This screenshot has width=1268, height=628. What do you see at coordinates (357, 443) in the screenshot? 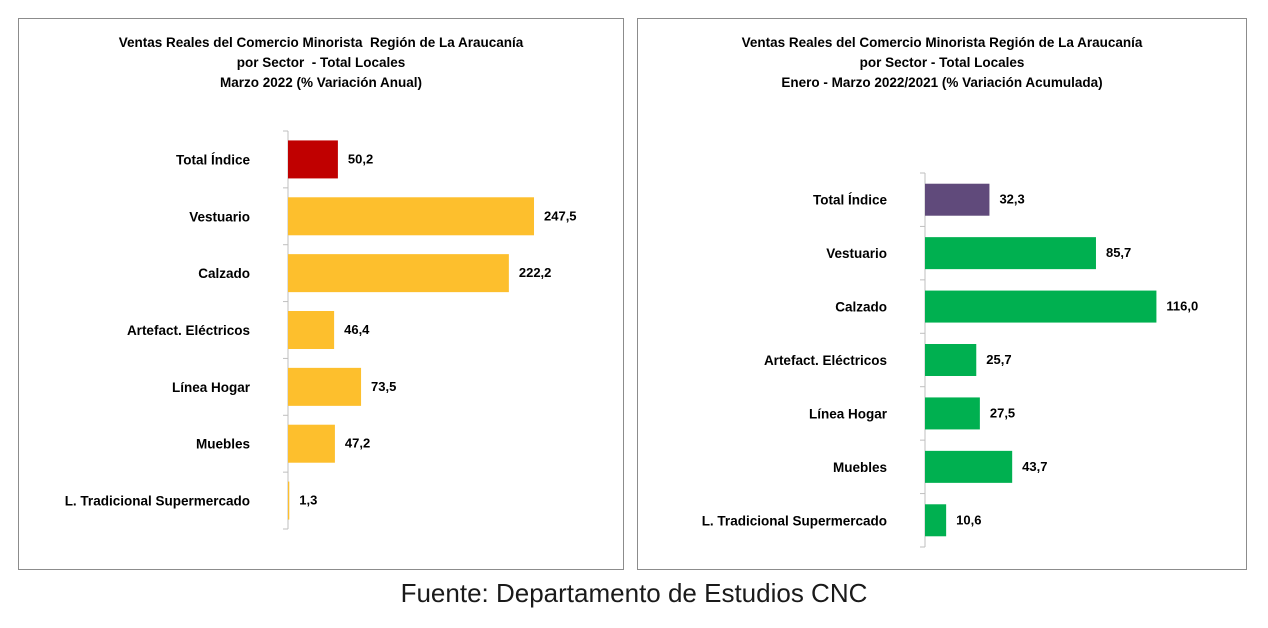
I see `data-label: 47,2` at bounding box center [357, 443].